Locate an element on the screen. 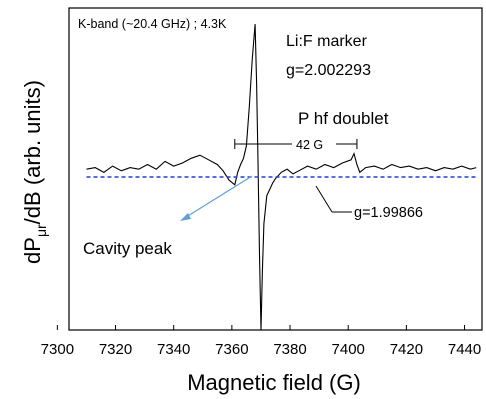  cavity-arrow-line is located at coordinates (217, 197).